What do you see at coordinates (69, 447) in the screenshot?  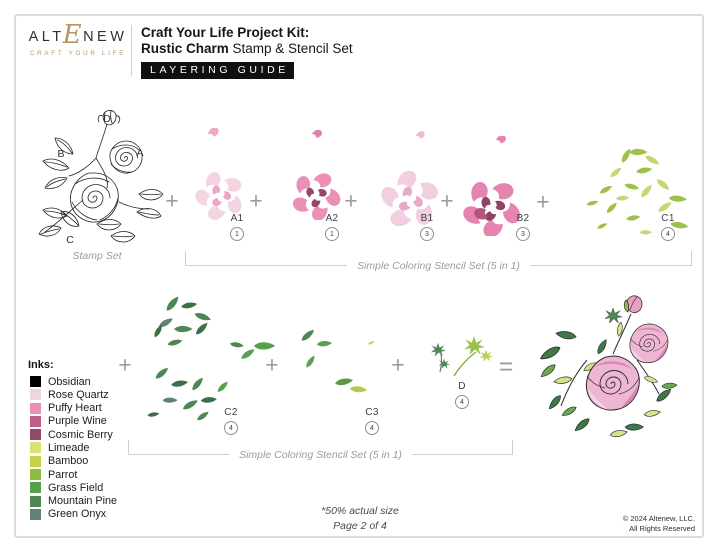 I see `ink-name: Limeade` at bounding box center [69, 447].